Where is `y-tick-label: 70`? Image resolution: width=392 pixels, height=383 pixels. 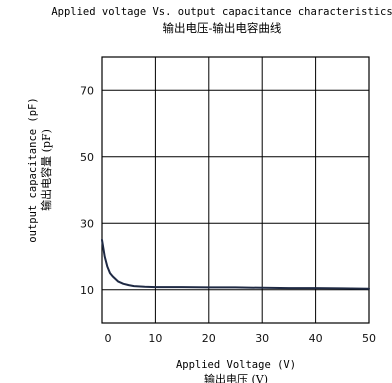 y-tick-label: 70 is located at coordinates (87, 90).